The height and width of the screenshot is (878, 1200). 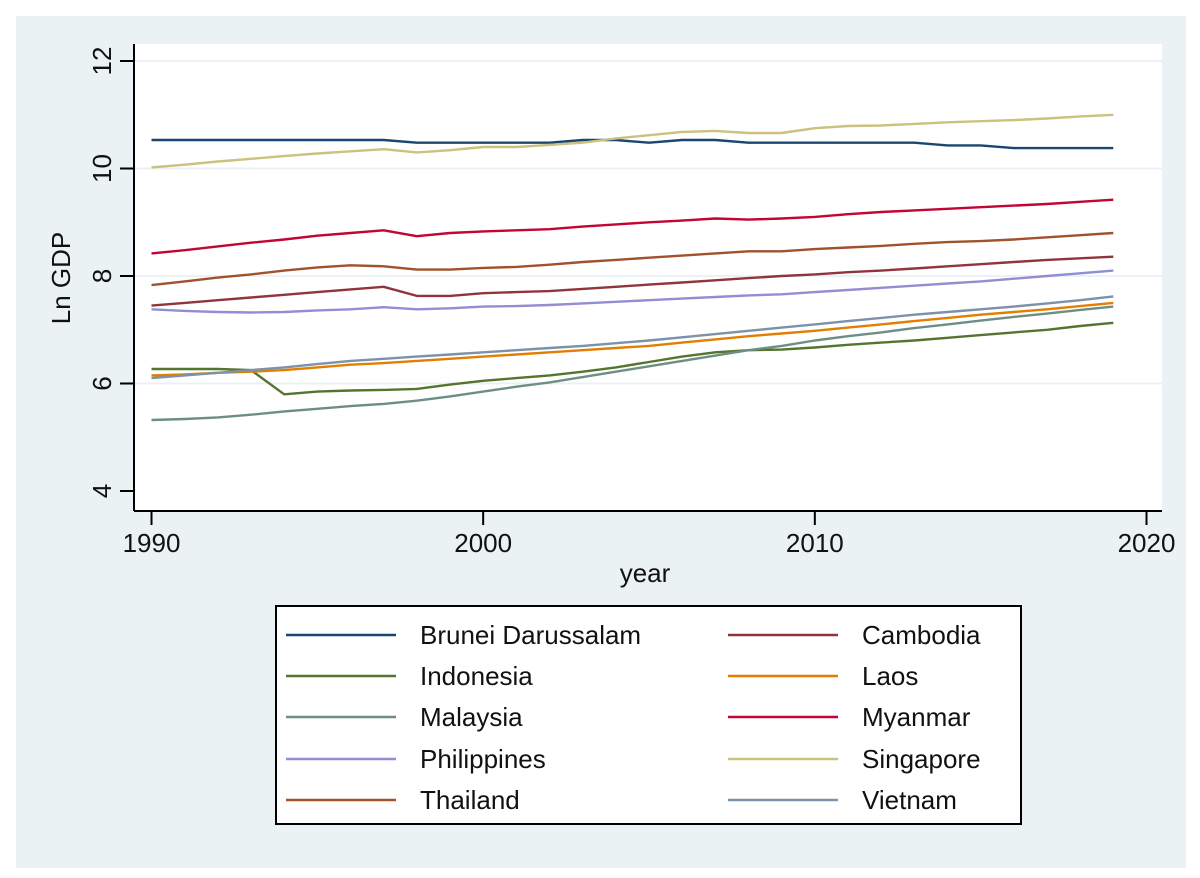 I want to click on legend-label-brunei-darussalam: Brunei Darussalam, so click(x=530, y=635).